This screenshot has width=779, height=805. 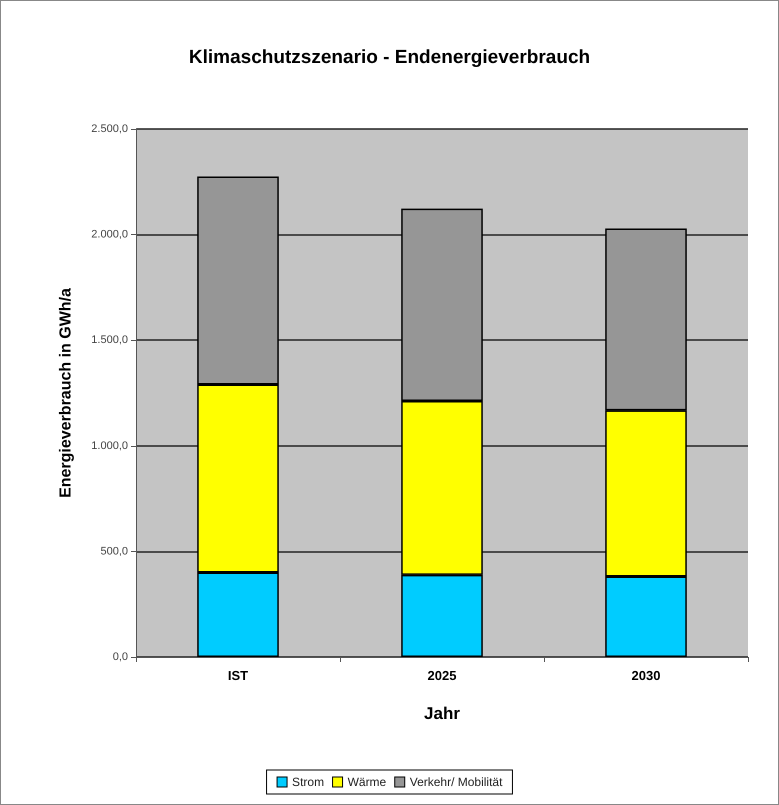 I want to click on y-tick-label: 500,0, so click(x=114, y=551).